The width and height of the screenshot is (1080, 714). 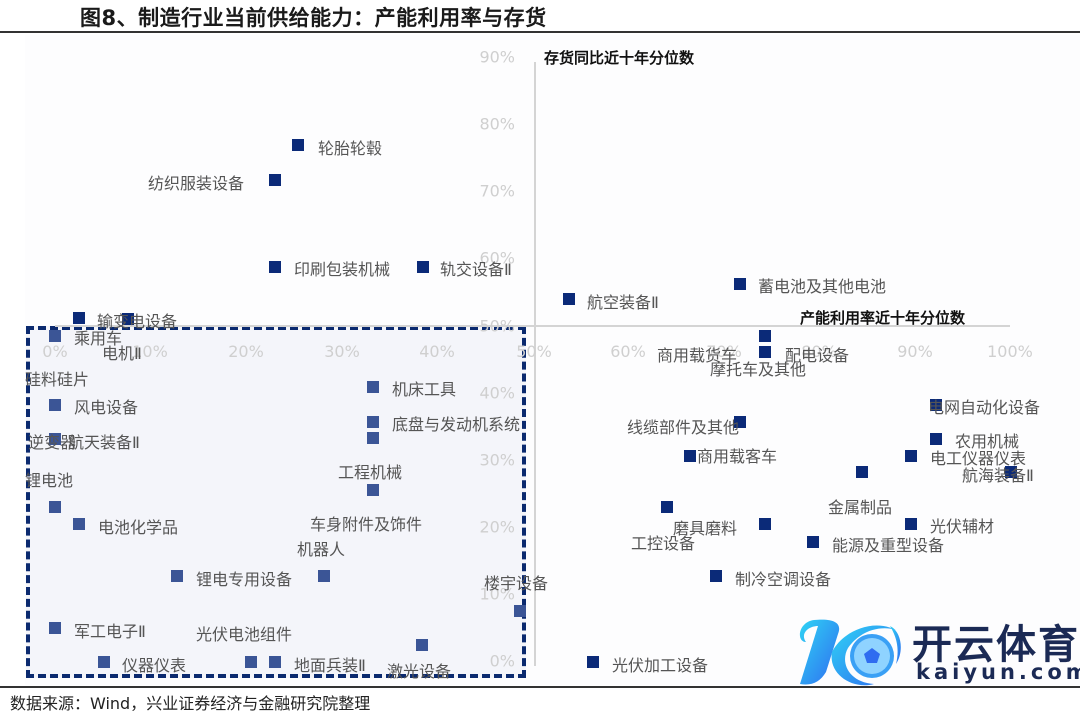 I want to click on point-label: 航空装备Ⅱ, so click(x=623, y=302).